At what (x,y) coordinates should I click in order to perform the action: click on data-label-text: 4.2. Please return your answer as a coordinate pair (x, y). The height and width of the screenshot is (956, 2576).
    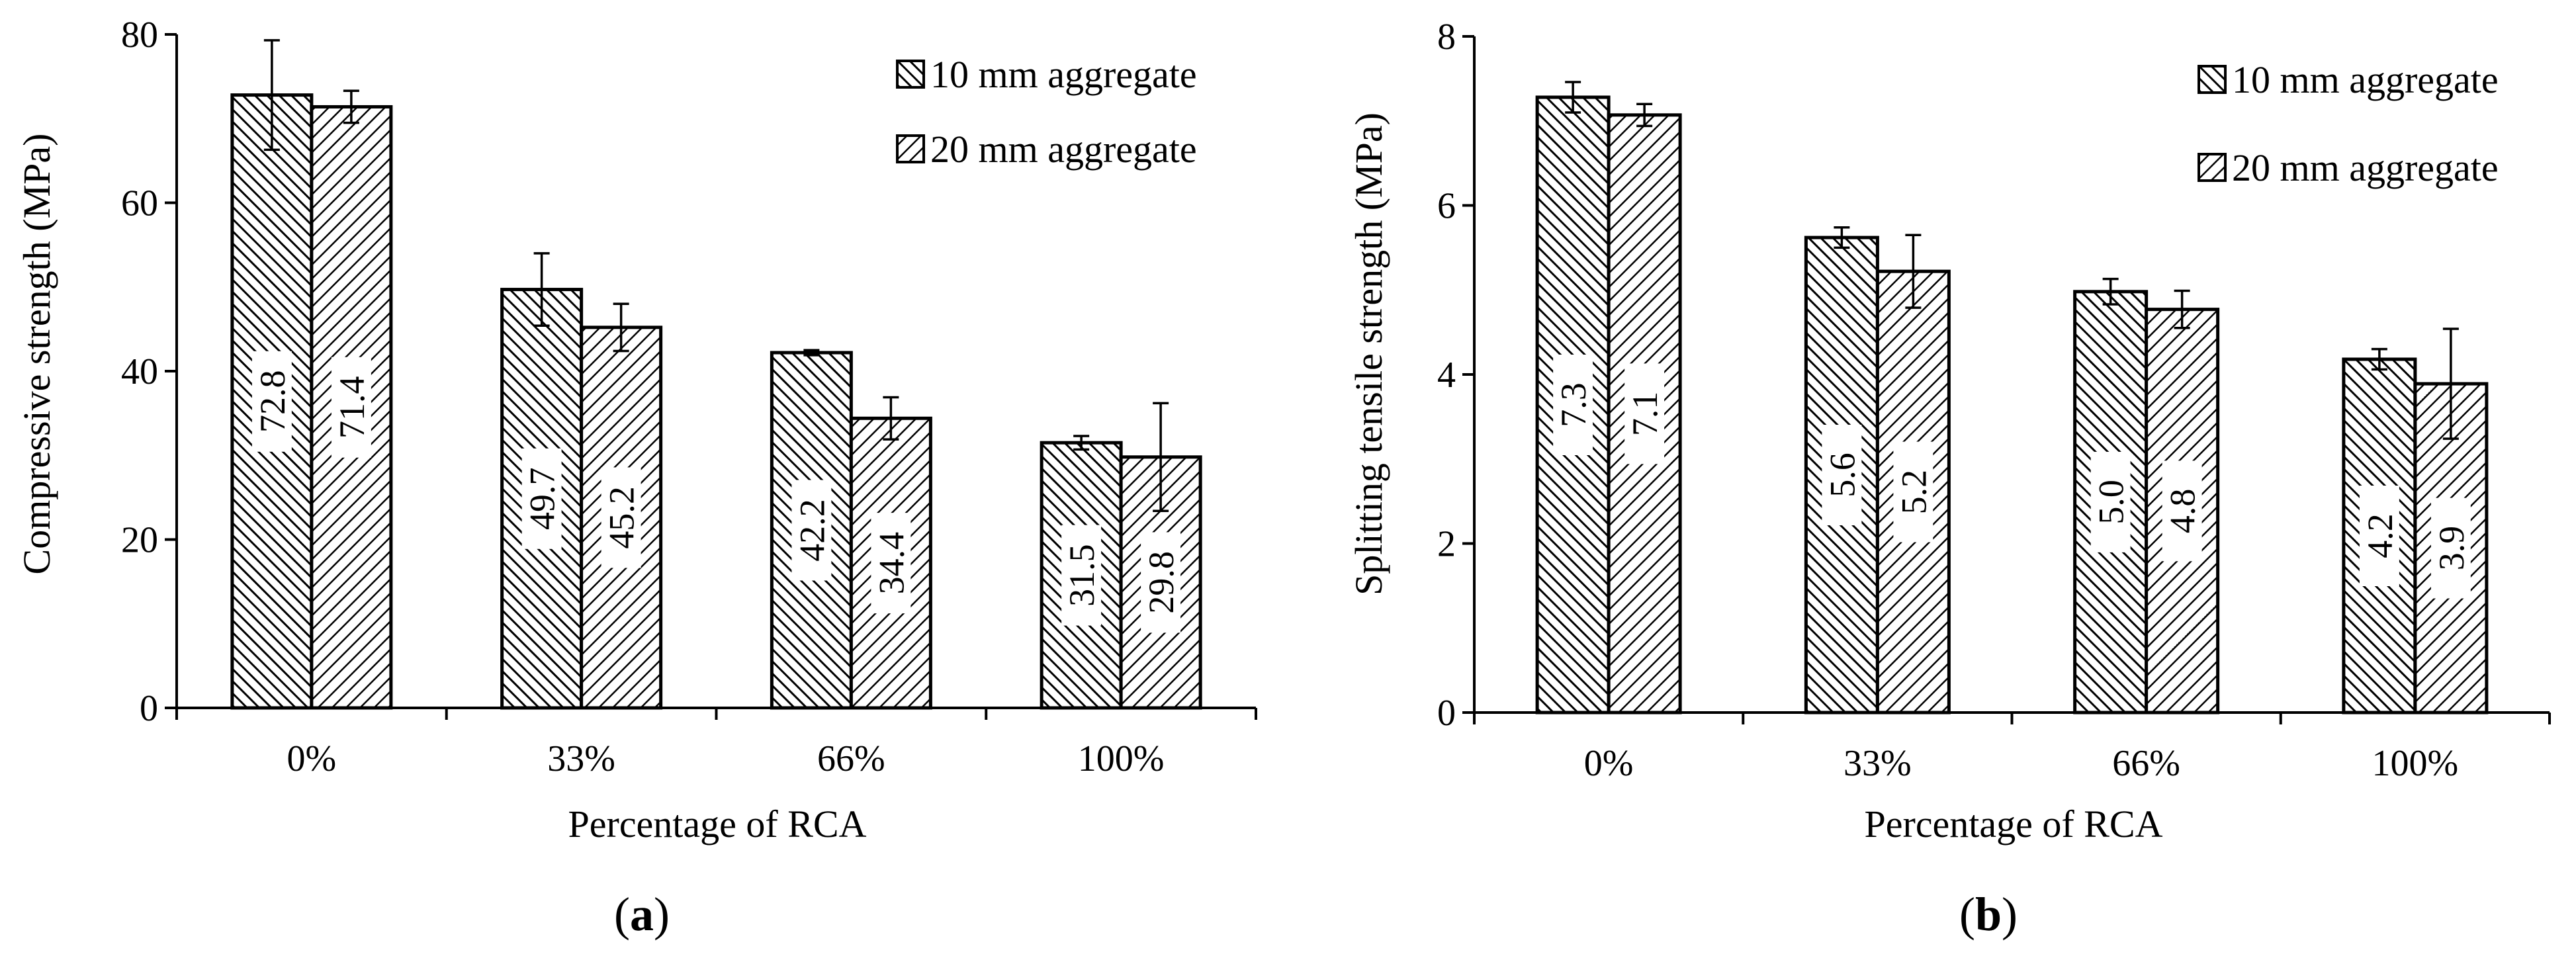
    Looking at the image, I should click on (2380, 535).